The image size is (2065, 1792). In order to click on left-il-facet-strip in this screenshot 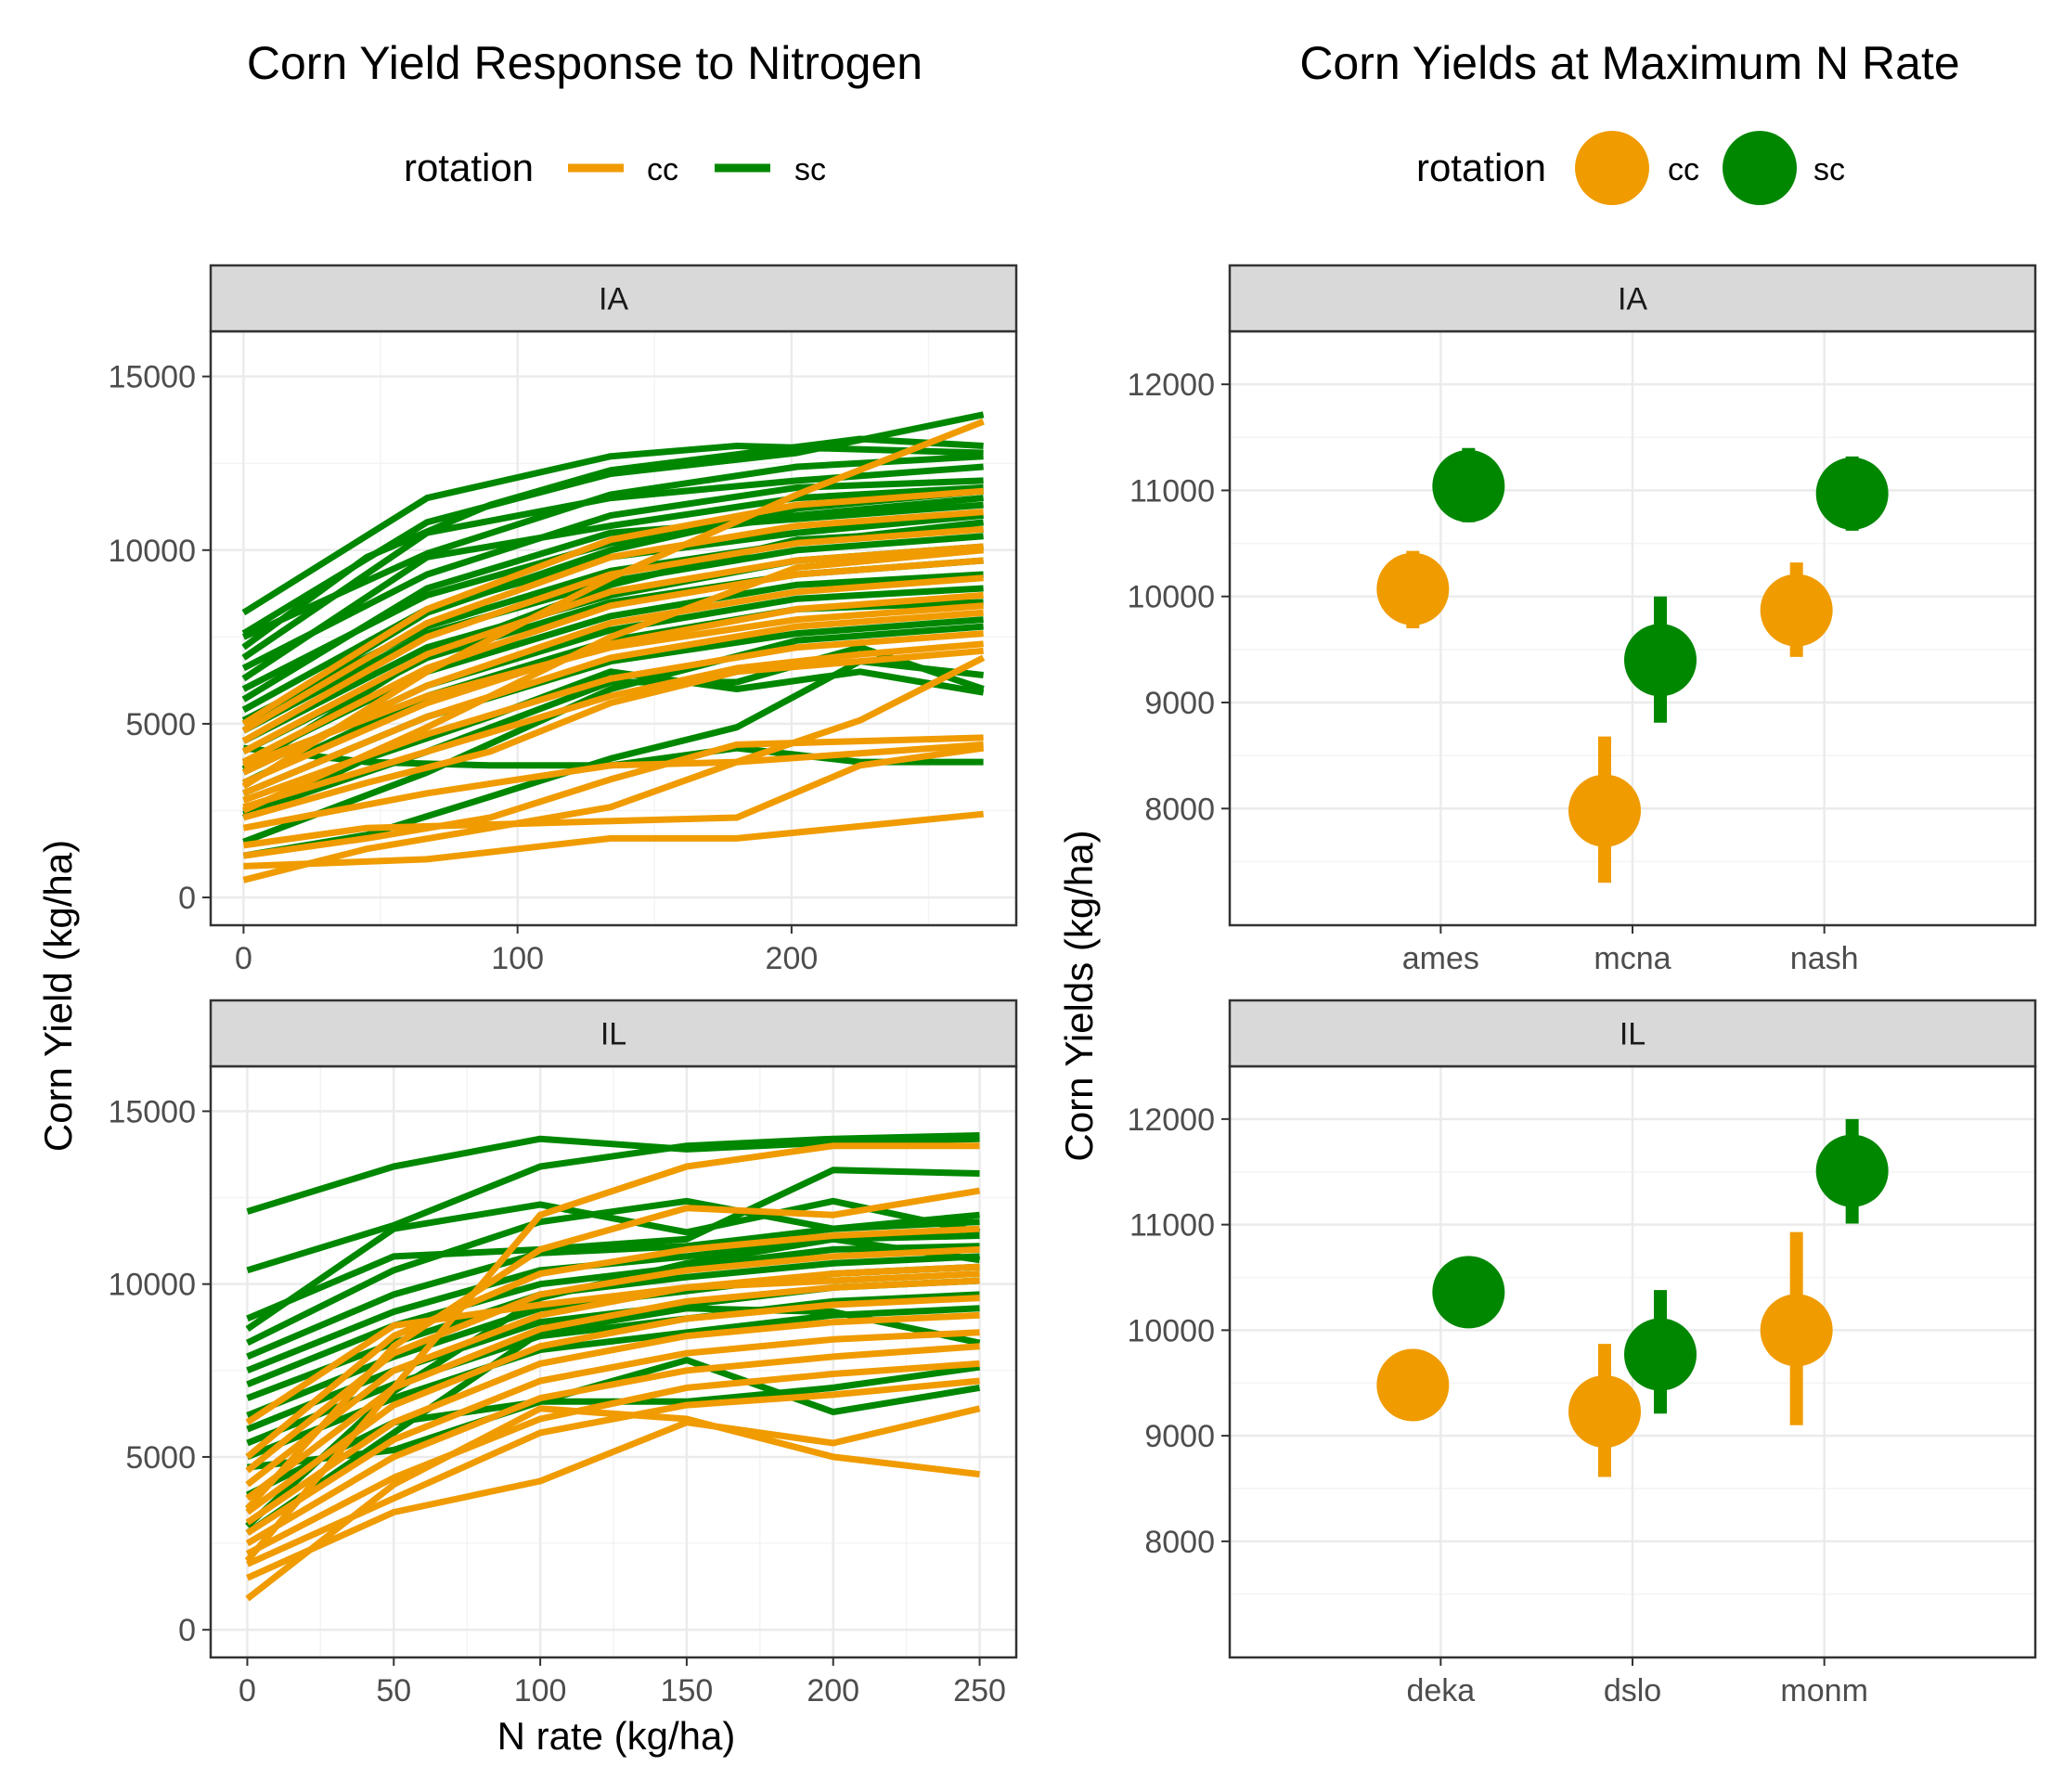, I will do `click(613, 1033)`.